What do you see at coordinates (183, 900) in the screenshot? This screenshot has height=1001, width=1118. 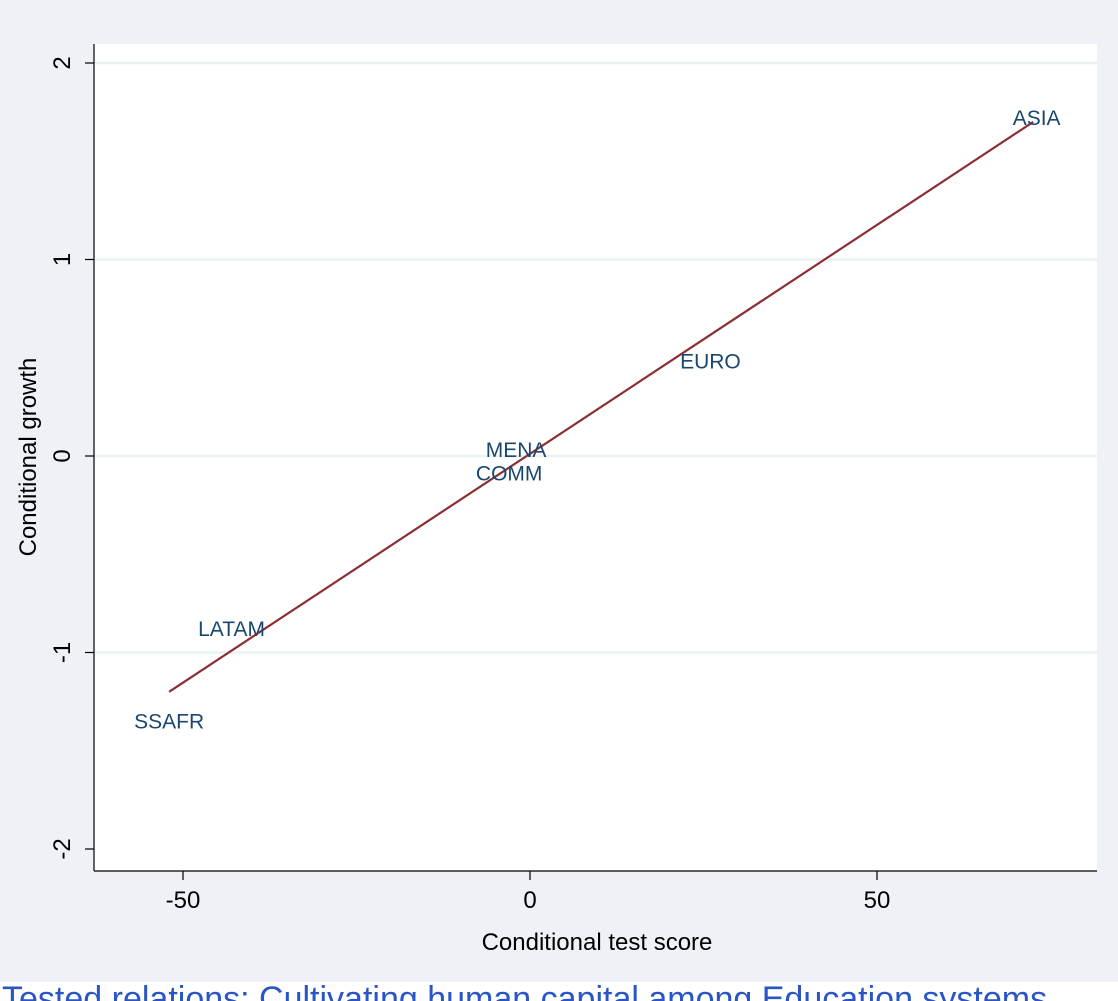 I see `x-tick-label: -50` at bounding box center [183, 900].